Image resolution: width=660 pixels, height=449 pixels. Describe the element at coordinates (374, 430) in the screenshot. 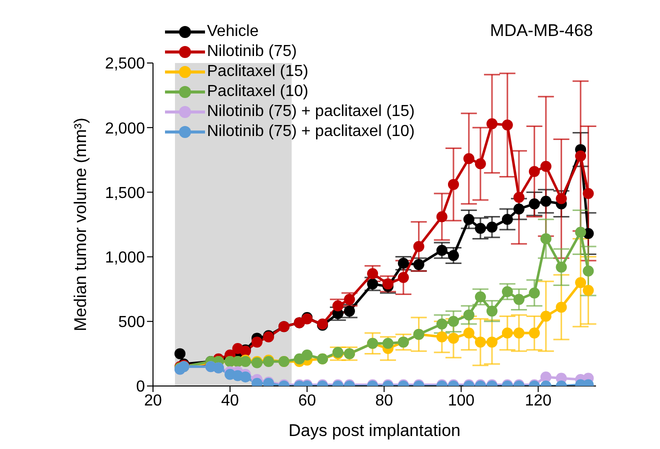

I see `x-axis-title: Days post implantation` at that location.